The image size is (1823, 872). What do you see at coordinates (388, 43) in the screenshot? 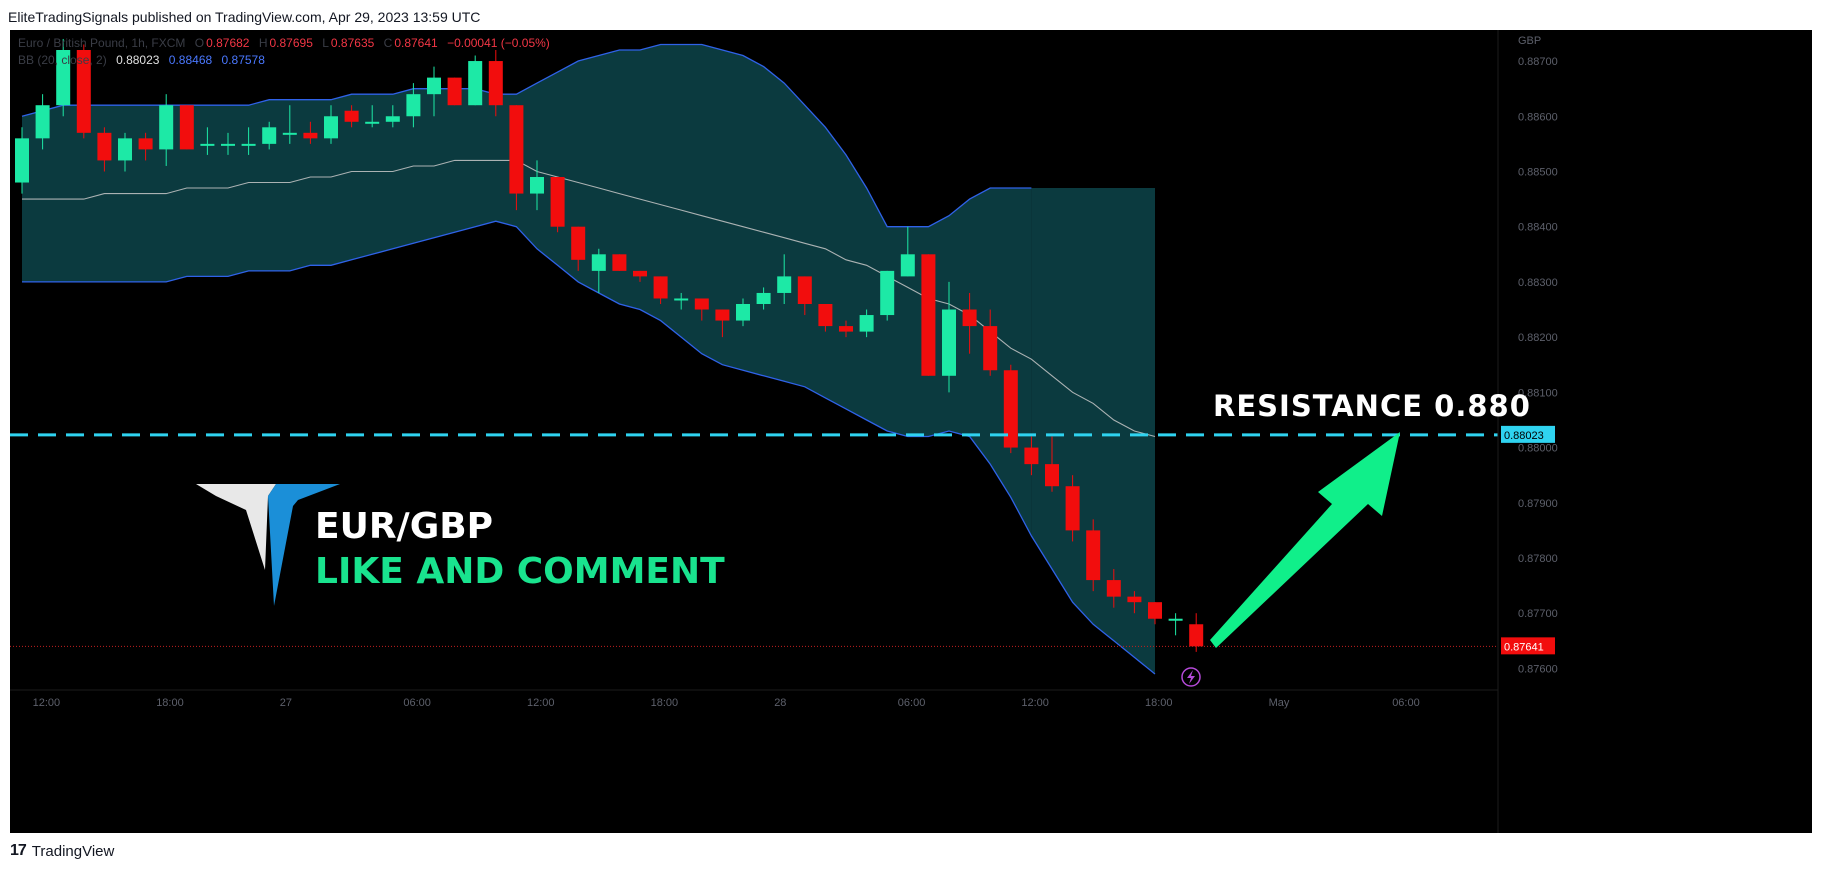
I see `legend-c-label: C` at bounding box center [388, 43].